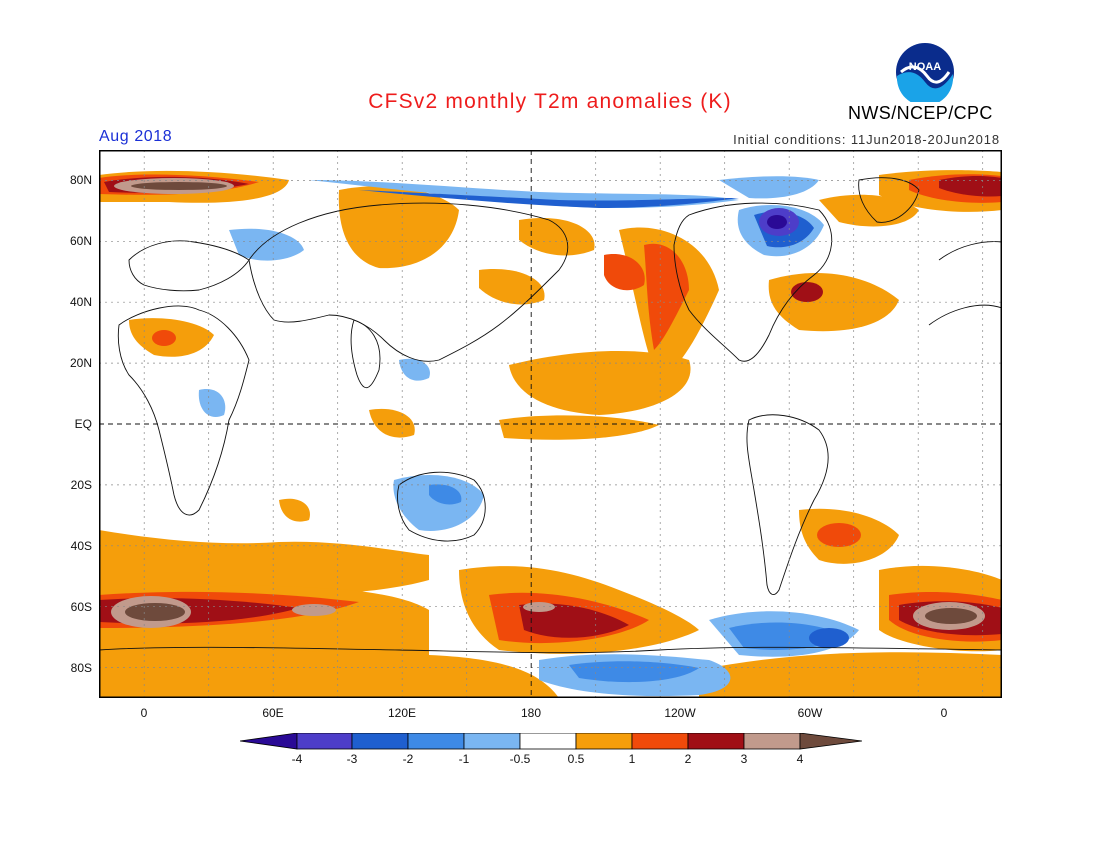 The height and width of the screenshot is (850, 1100). Describe the element at coordinates (925, 67) in the screenshot. I see `svg-text: NOAA` at that location.